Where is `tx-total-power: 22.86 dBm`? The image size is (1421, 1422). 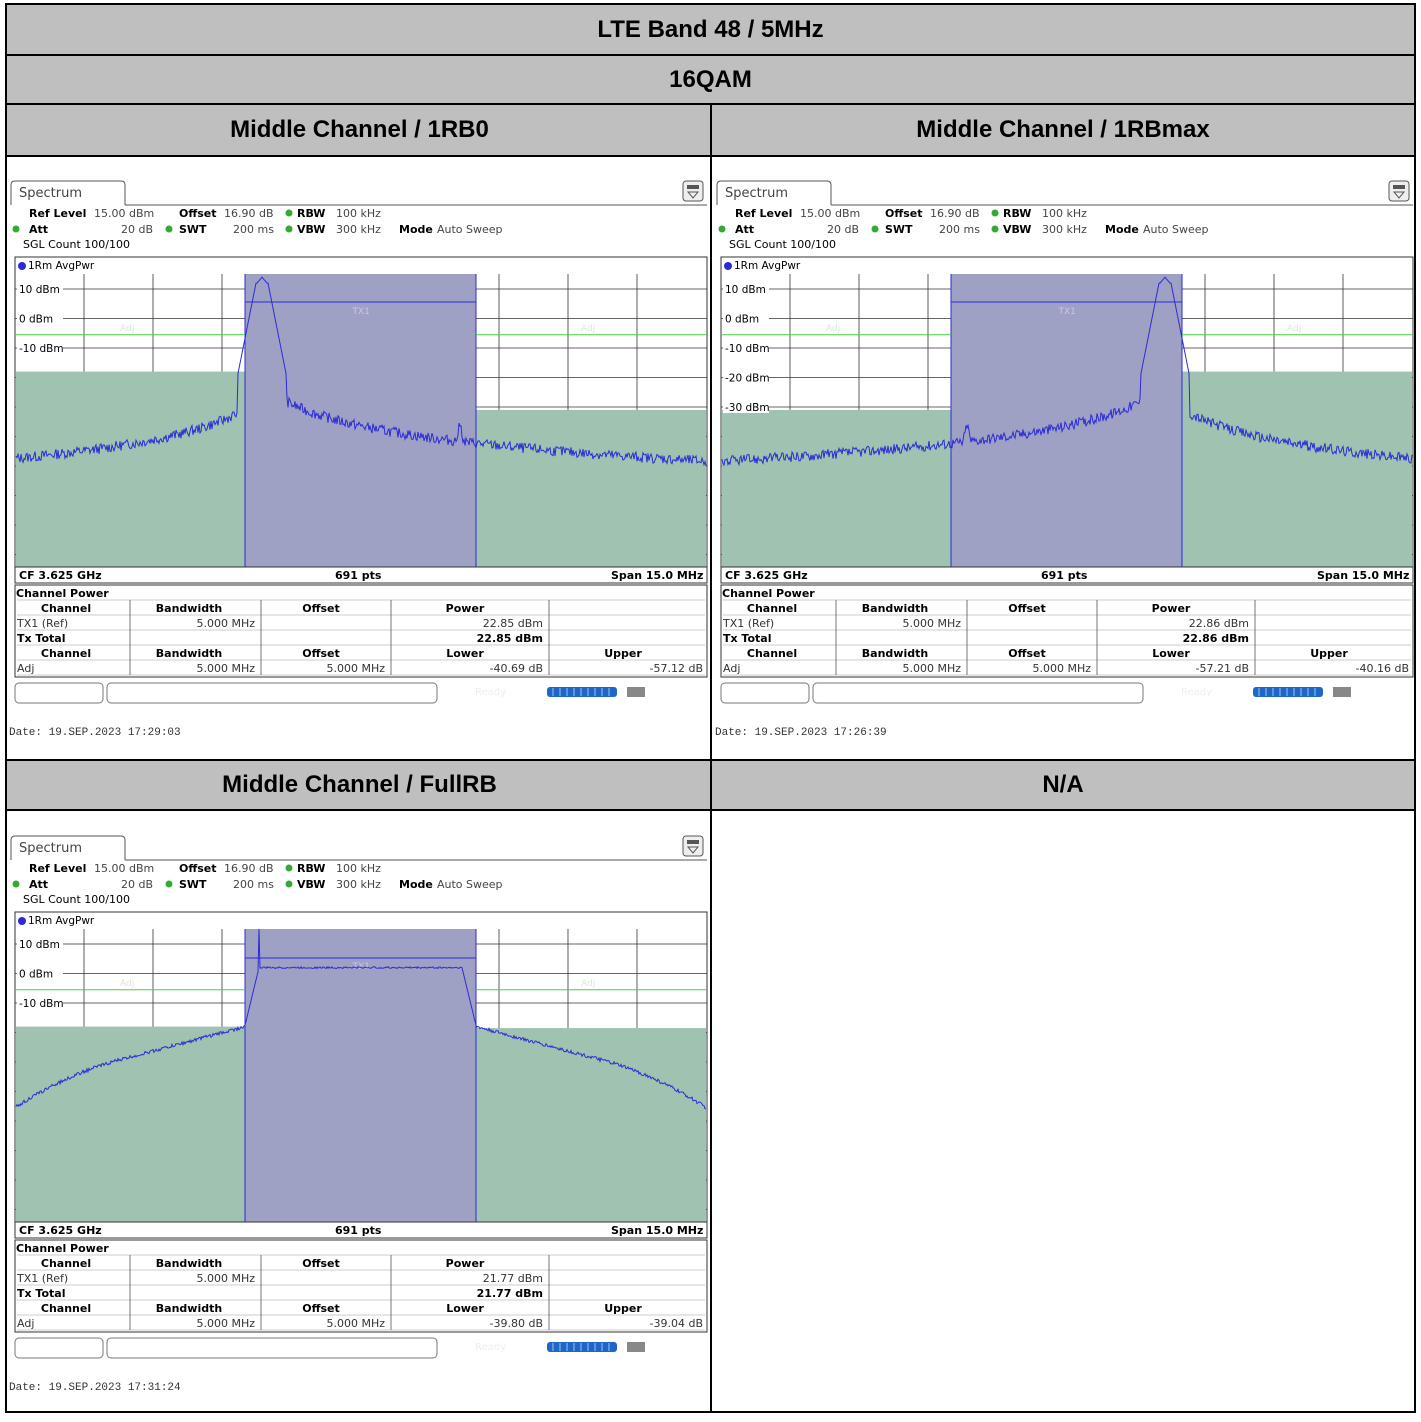 tx-total-power: 22.86 dBm is located at coordinates (1216, 638).